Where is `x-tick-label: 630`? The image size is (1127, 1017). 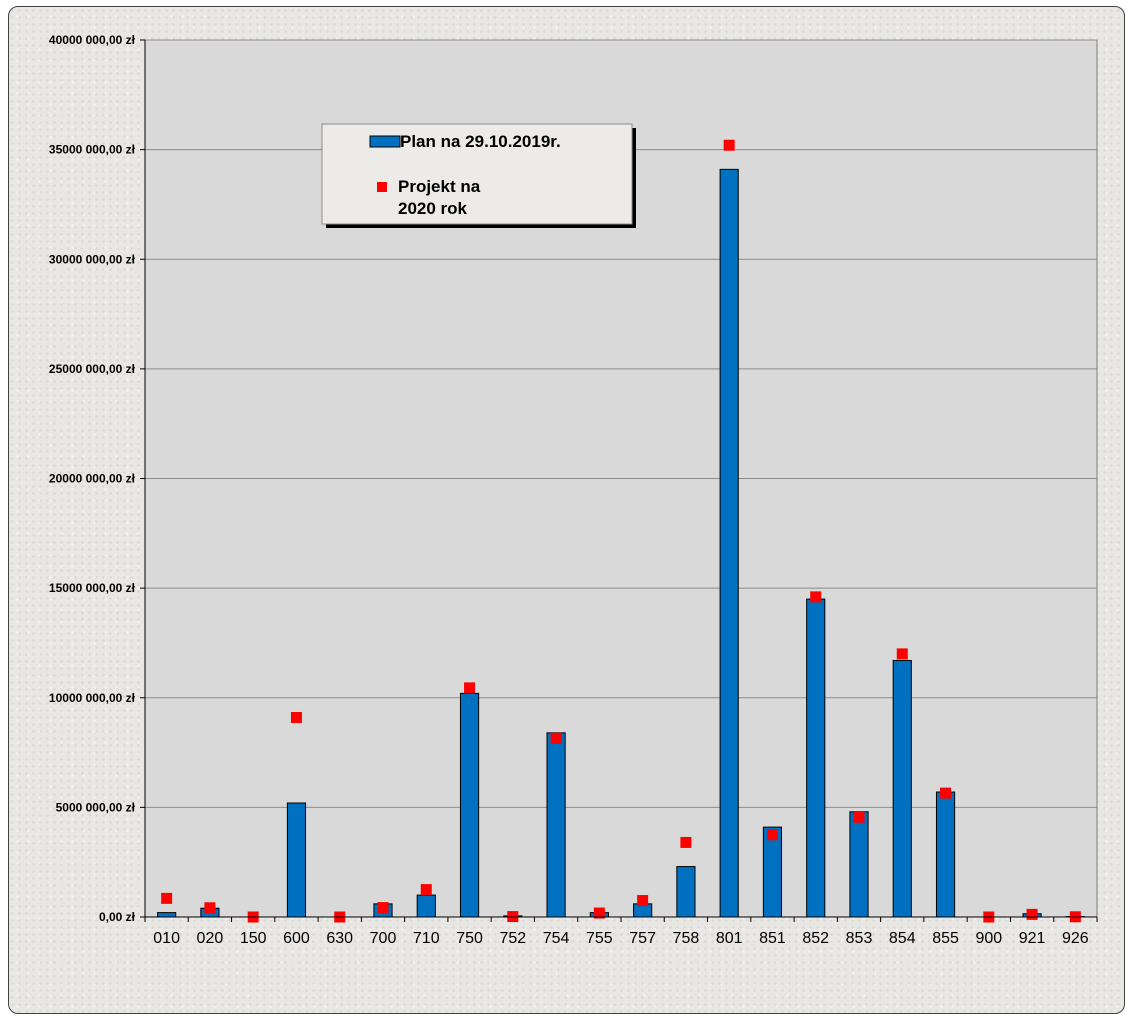
x-tick-label: 630 is located at coordinates (339, 938).